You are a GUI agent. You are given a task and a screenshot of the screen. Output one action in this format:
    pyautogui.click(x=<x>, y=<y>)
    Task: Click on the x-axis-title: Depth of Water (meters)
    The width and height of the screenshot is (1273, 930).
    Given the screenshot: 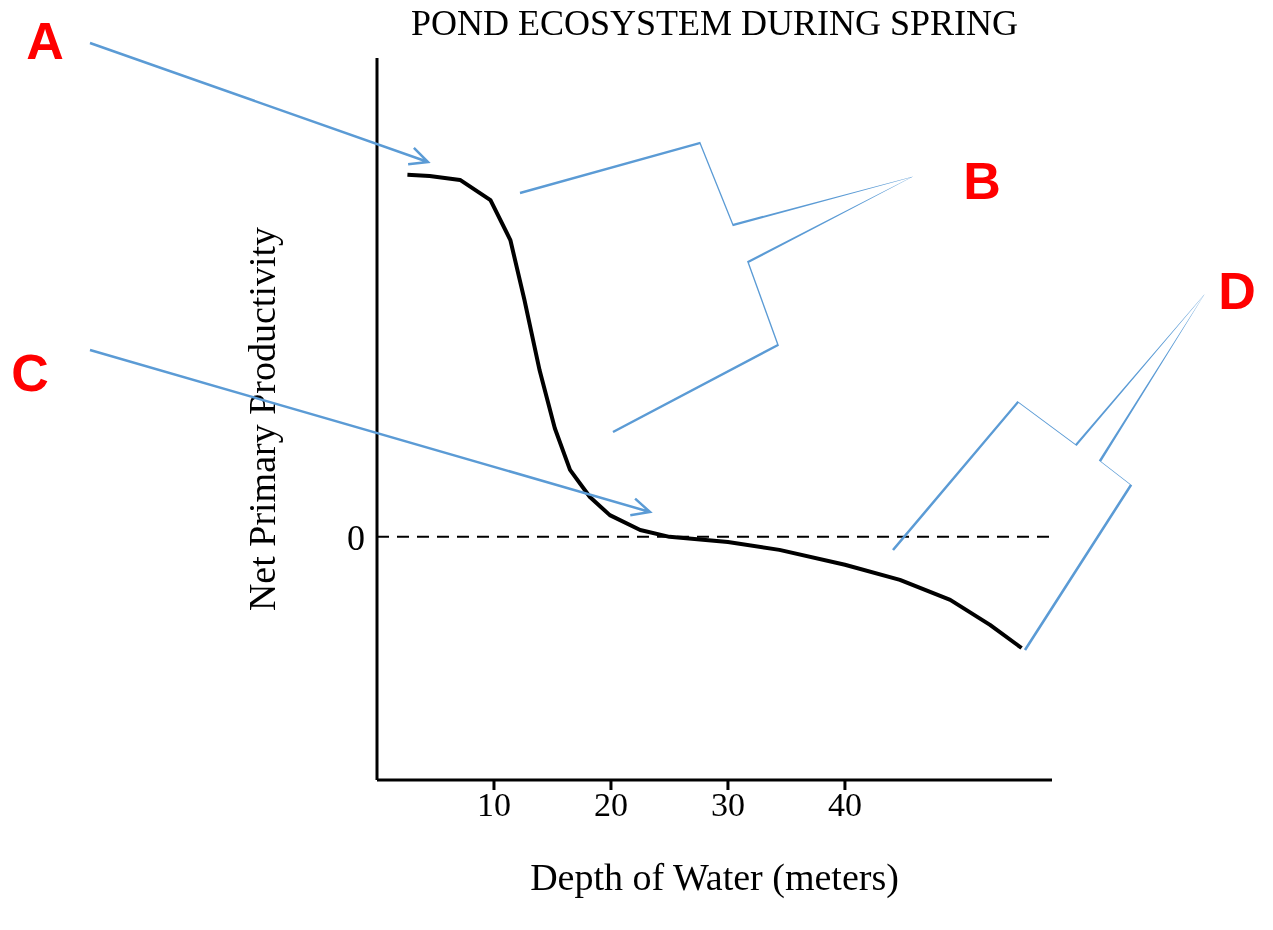 What is the action you would take?
    pyautogui.click(x=714, y=877)
    